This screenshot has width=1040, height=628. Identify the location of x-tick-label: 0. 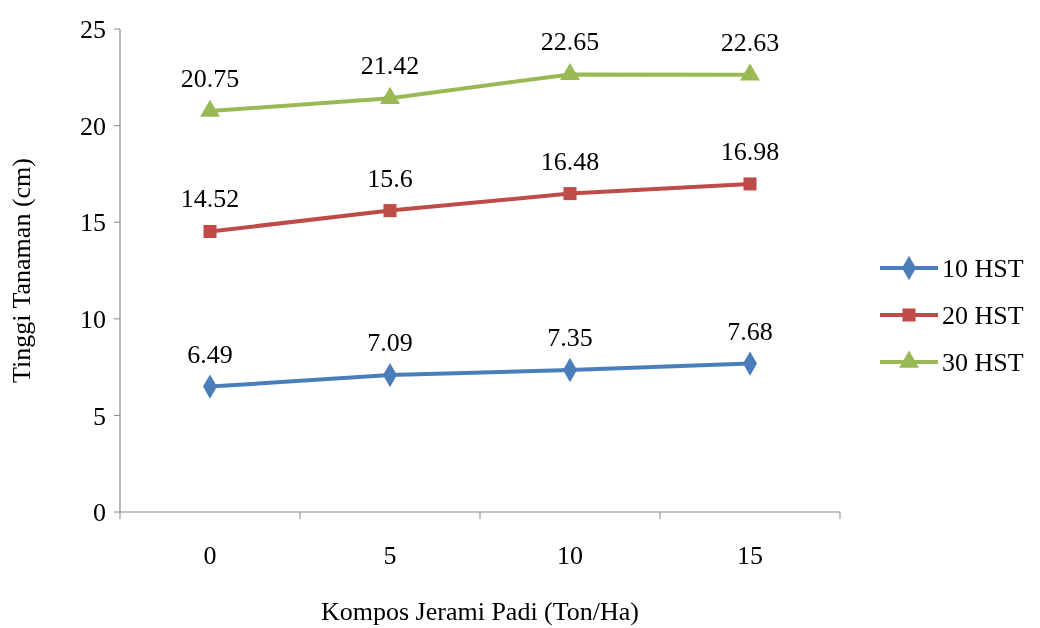
(210, 555).